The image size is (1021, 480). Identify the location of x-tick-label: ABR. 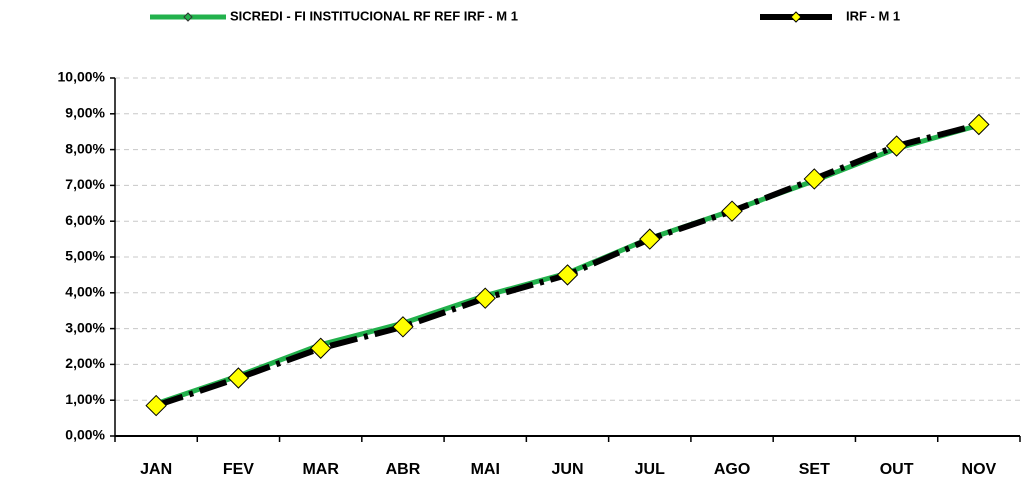
(403, 469).